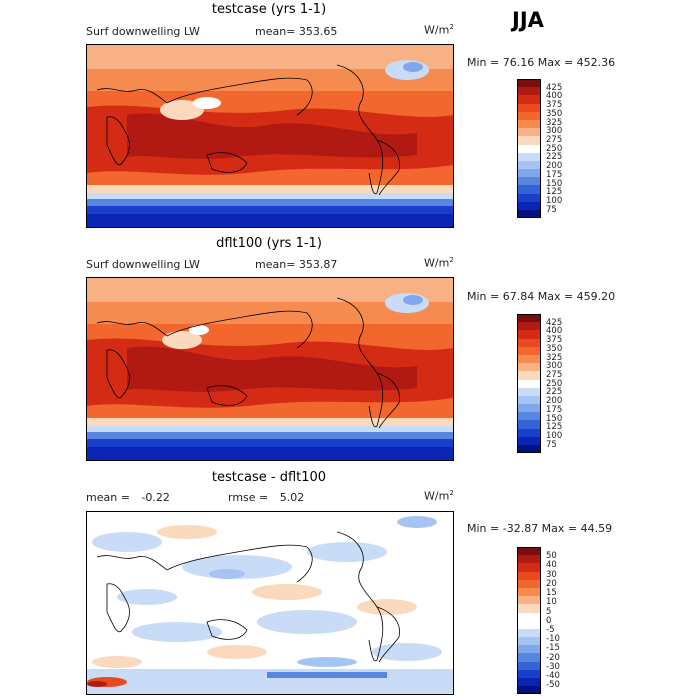  Describe the element at coordinates (269, 9) in the screenshot. I see `panel1-title: testcase (yrs 1-1)` at that location.